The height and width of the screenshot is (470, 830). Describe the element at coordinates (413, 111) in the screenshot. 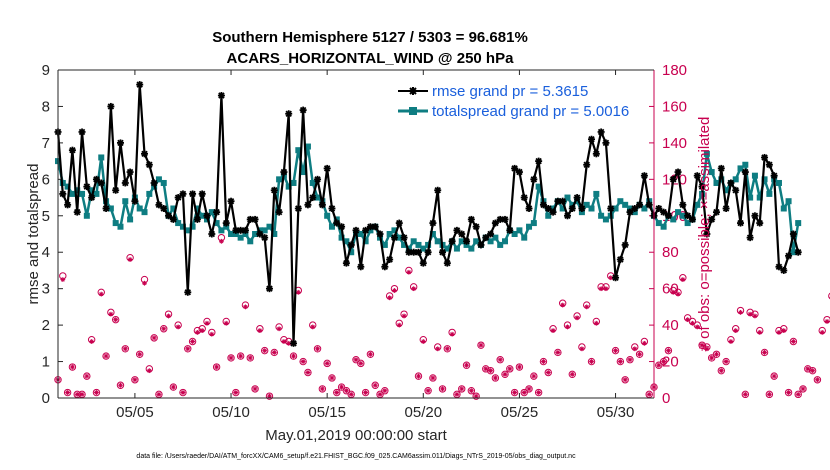

I see `legend-spread-marker` at that location.